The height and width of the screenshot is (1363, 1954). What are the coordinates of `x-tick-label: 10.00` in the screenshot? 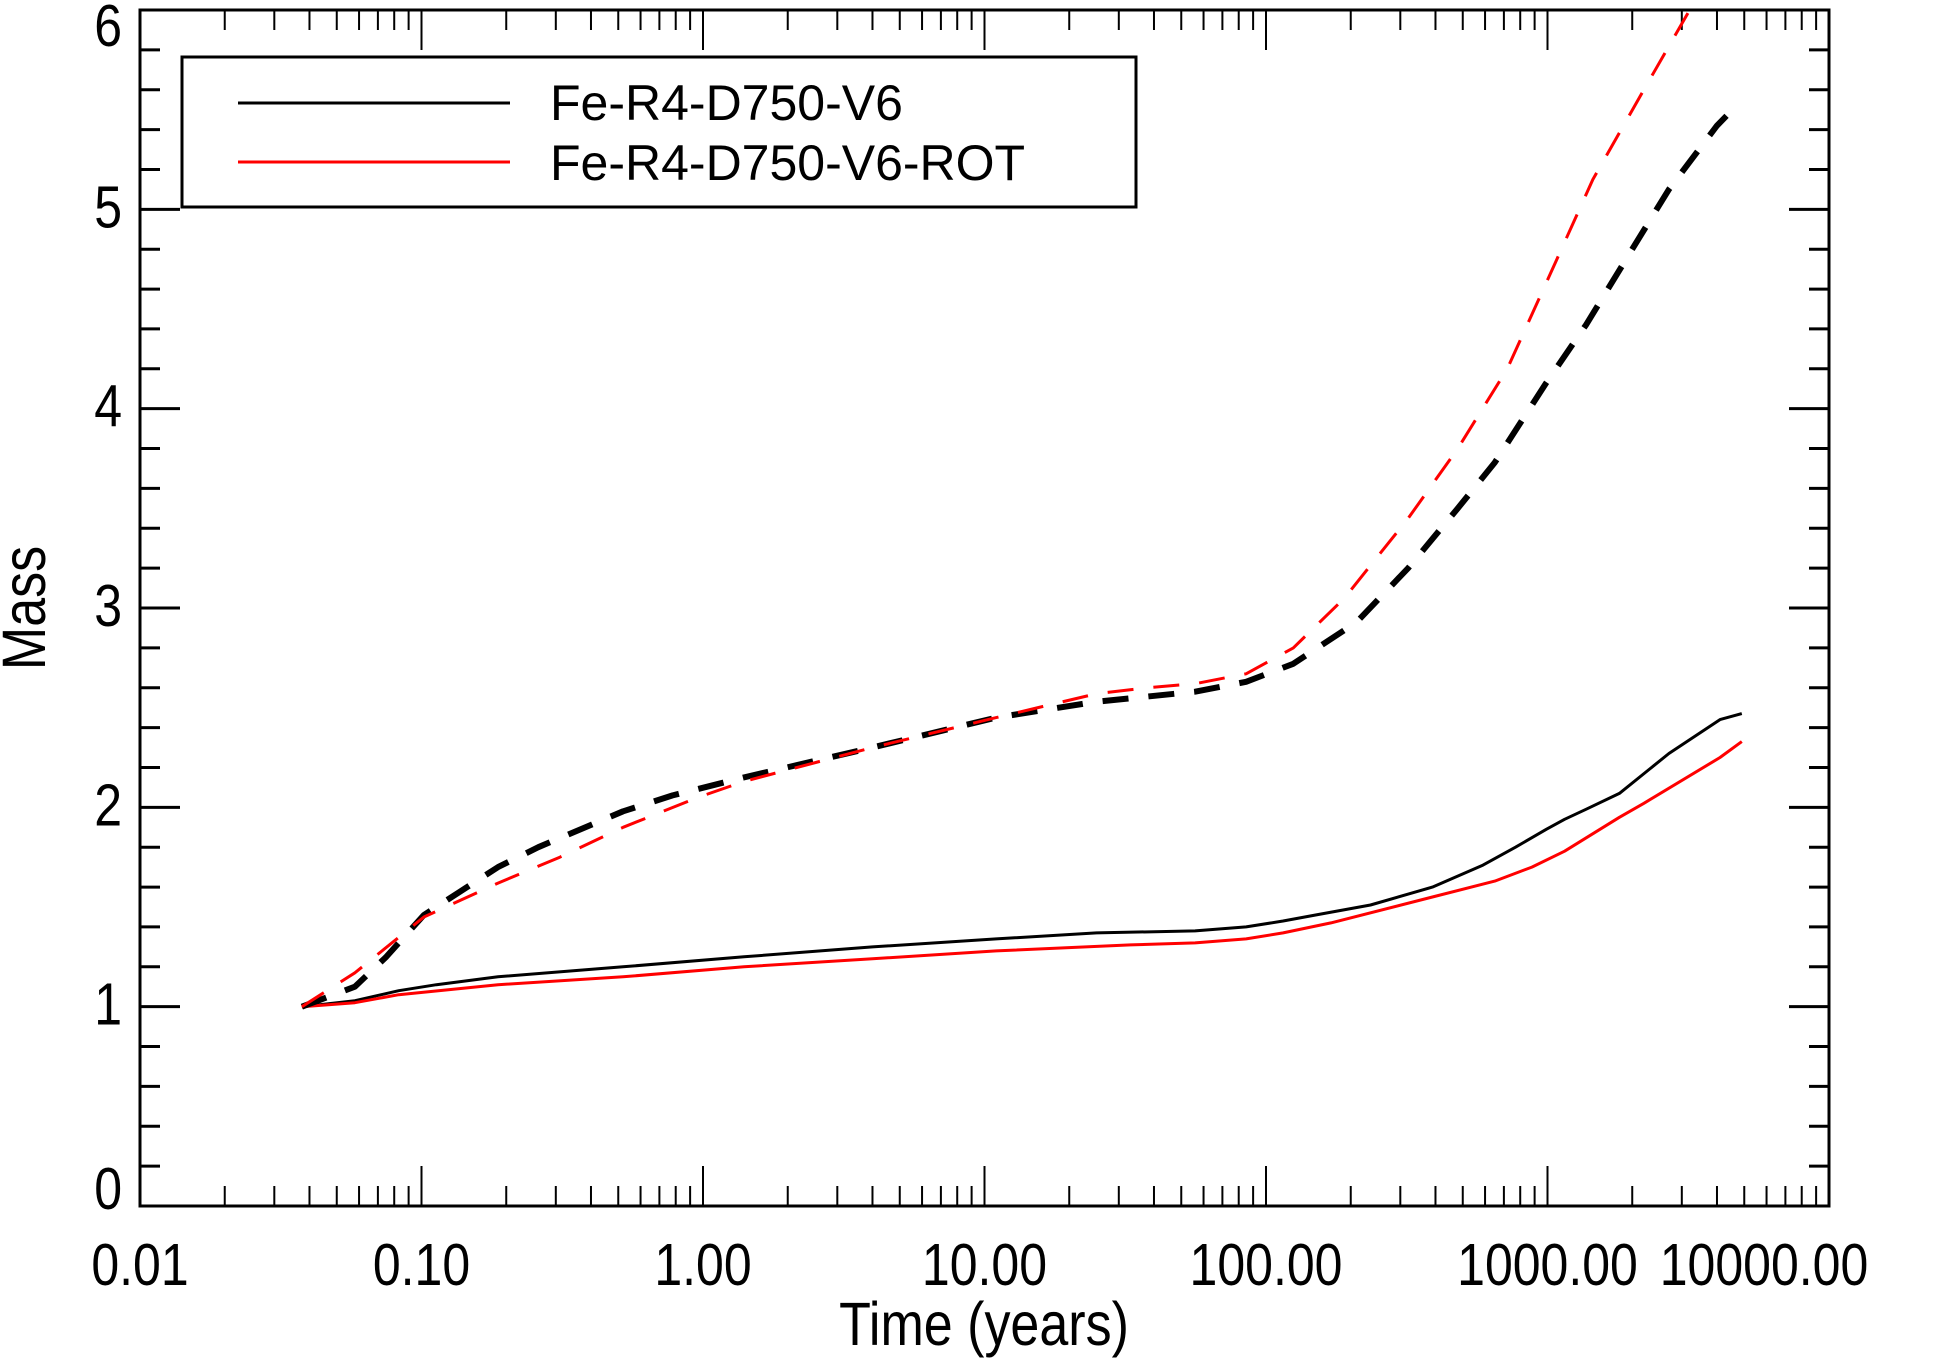 It's located at (984, 1264).